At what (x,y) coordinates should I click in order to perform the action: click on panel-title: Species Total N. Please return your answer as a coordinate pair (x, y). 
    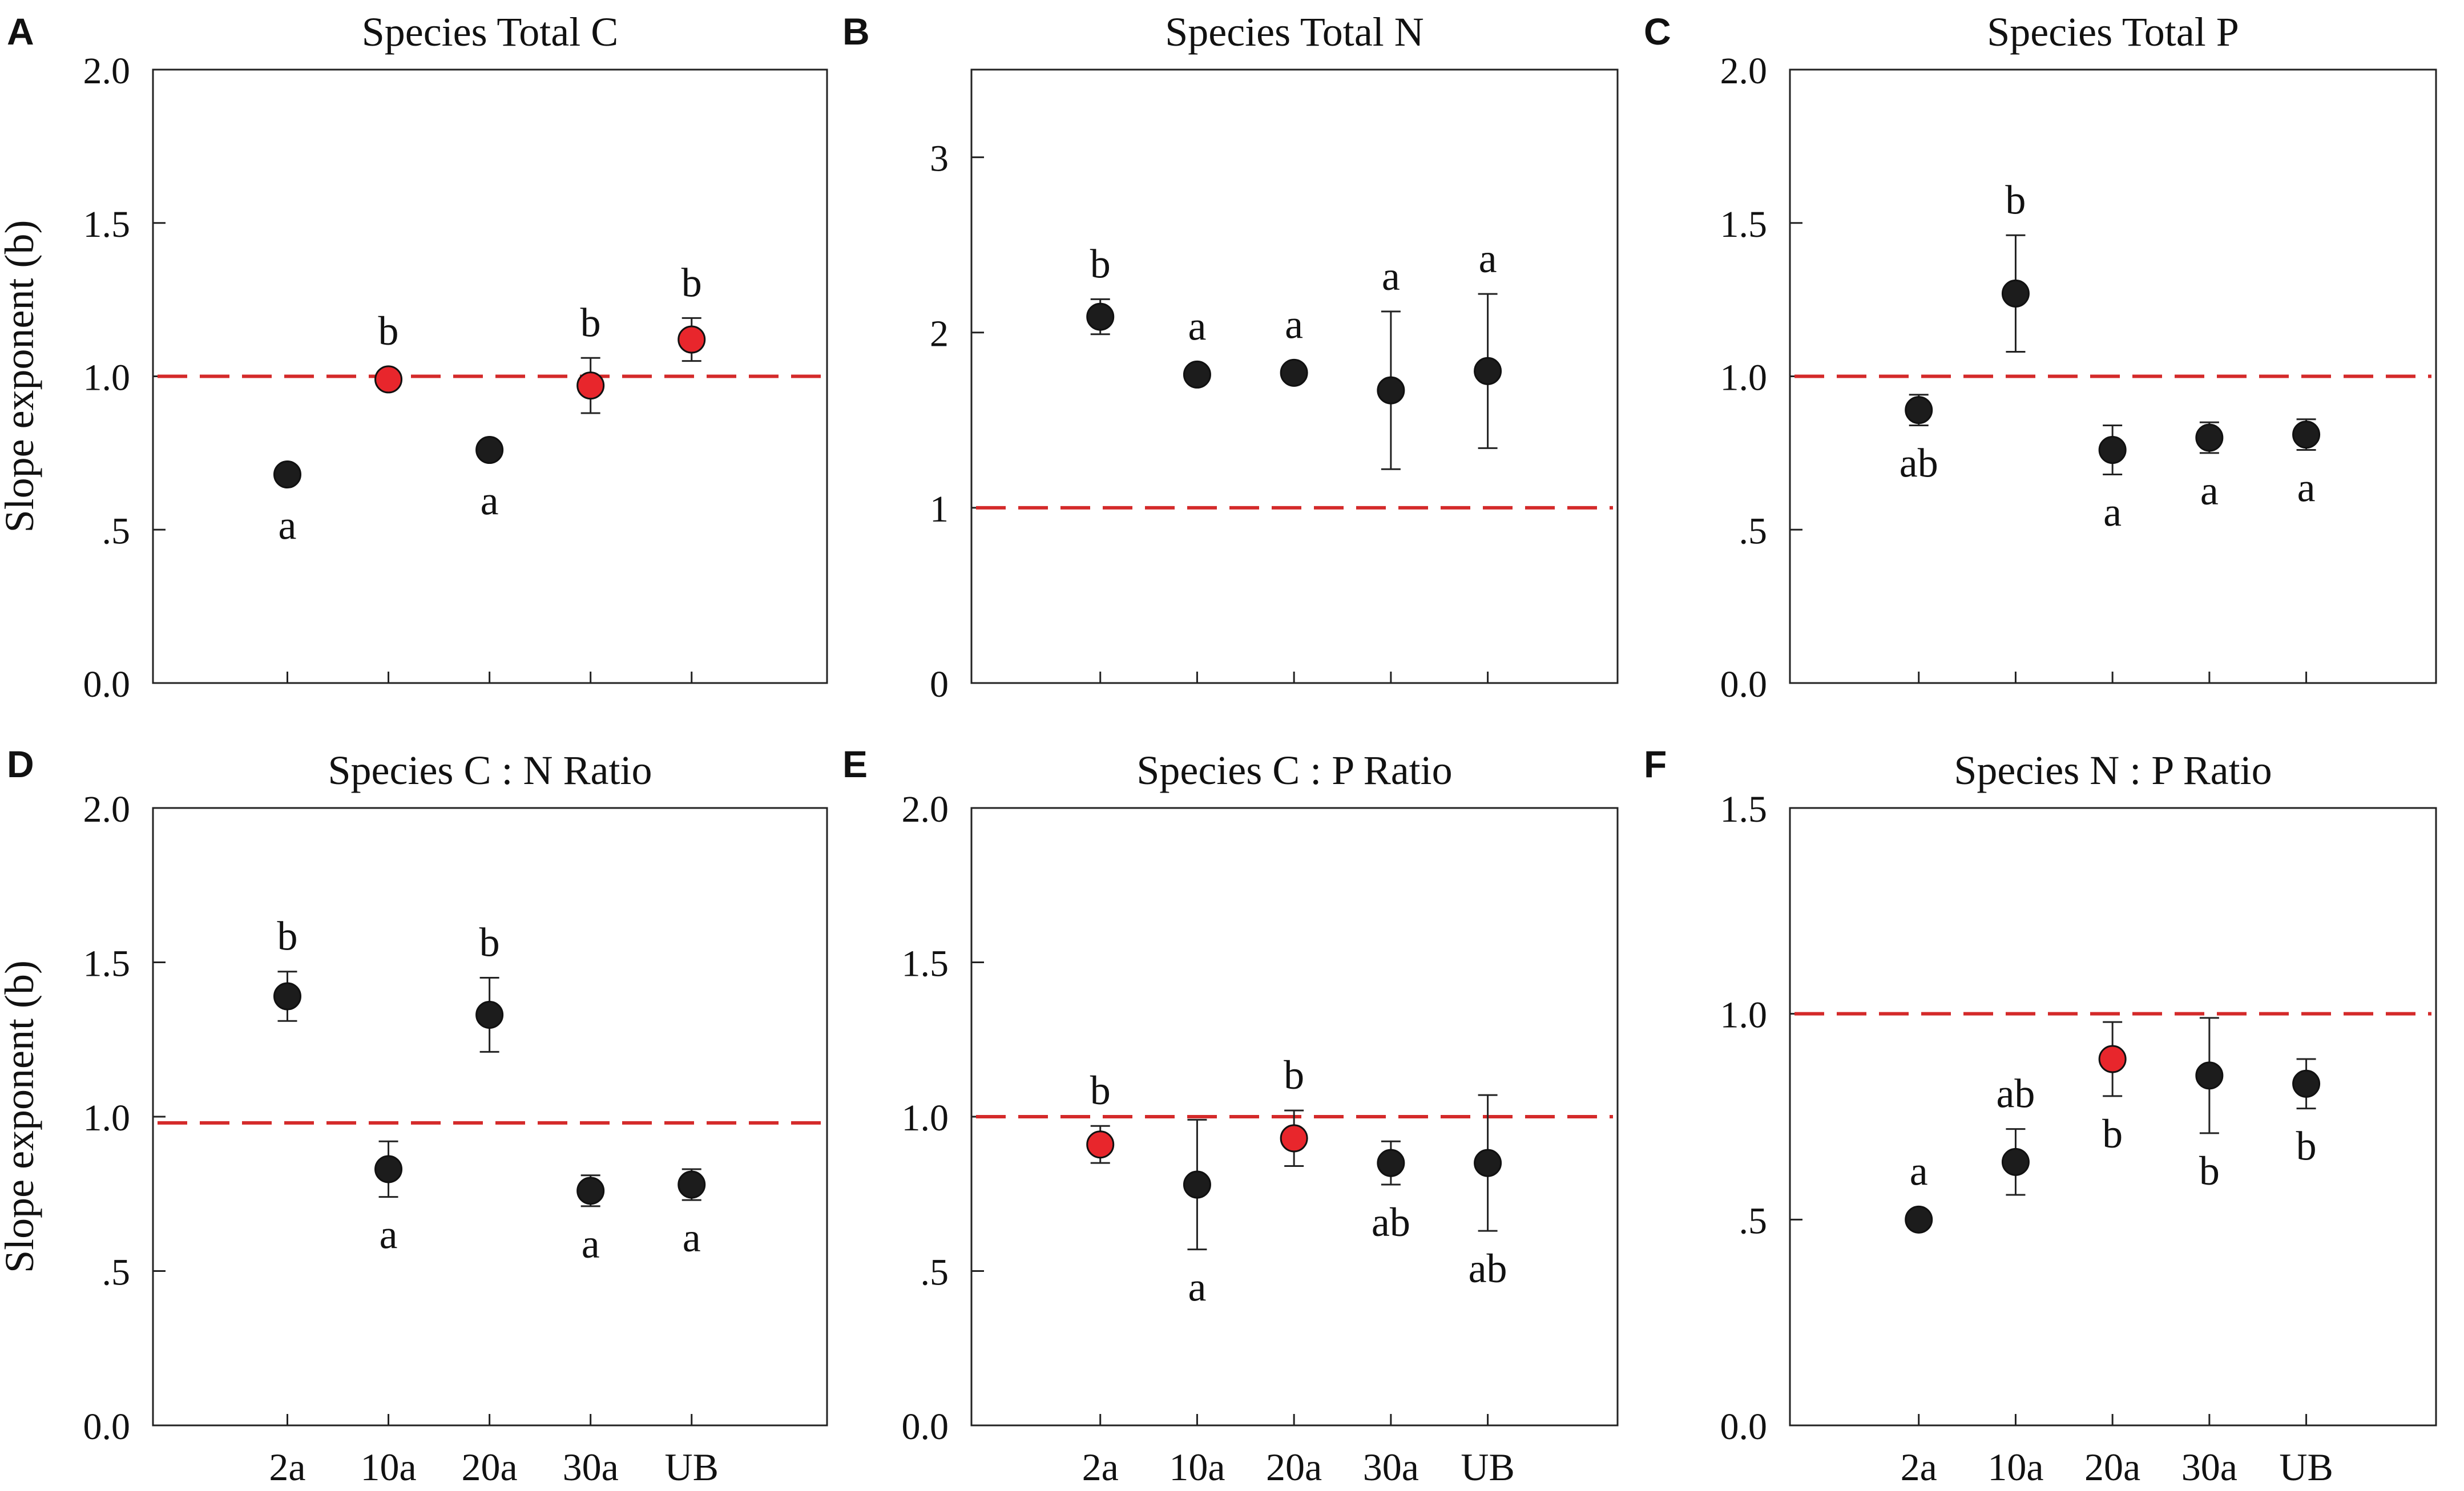
    Looking at the image, I should click on (1294, 32).